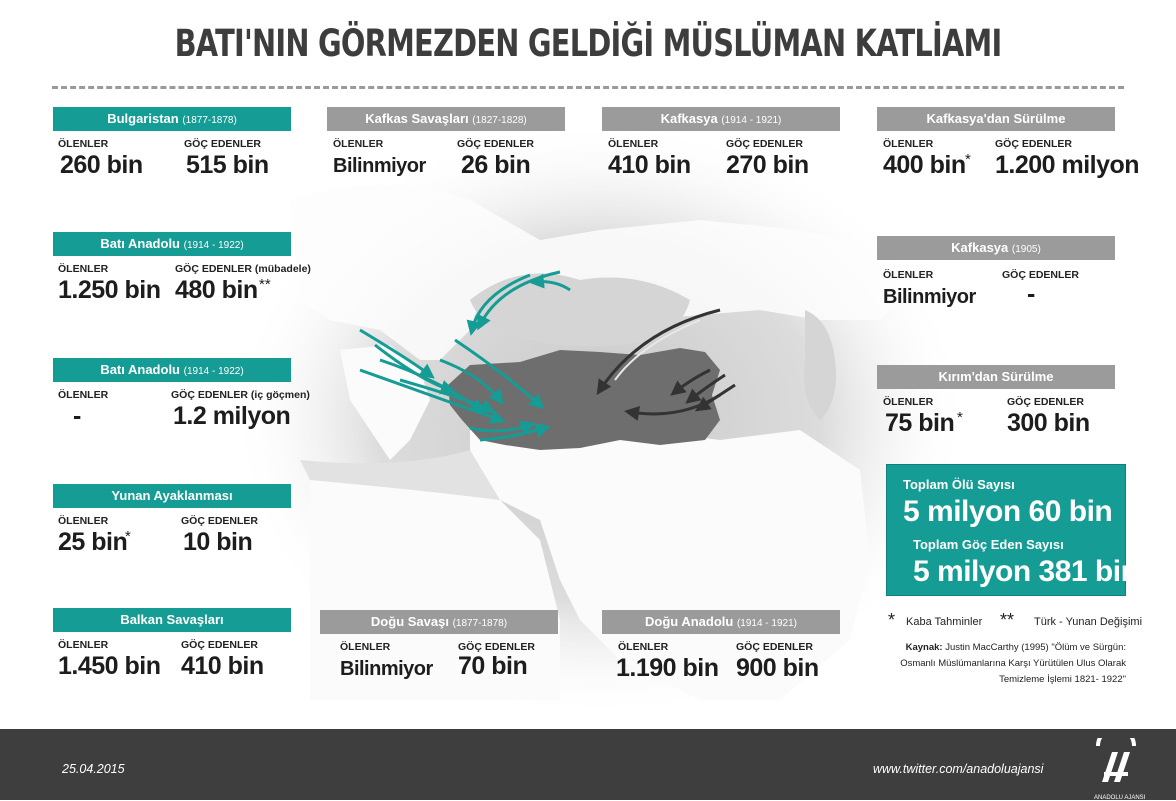 The width and height of the screenshot is (1176, 801). I want to click on migrants-label: GÖÇ EDENLER (mübadele), so click(243, 269).